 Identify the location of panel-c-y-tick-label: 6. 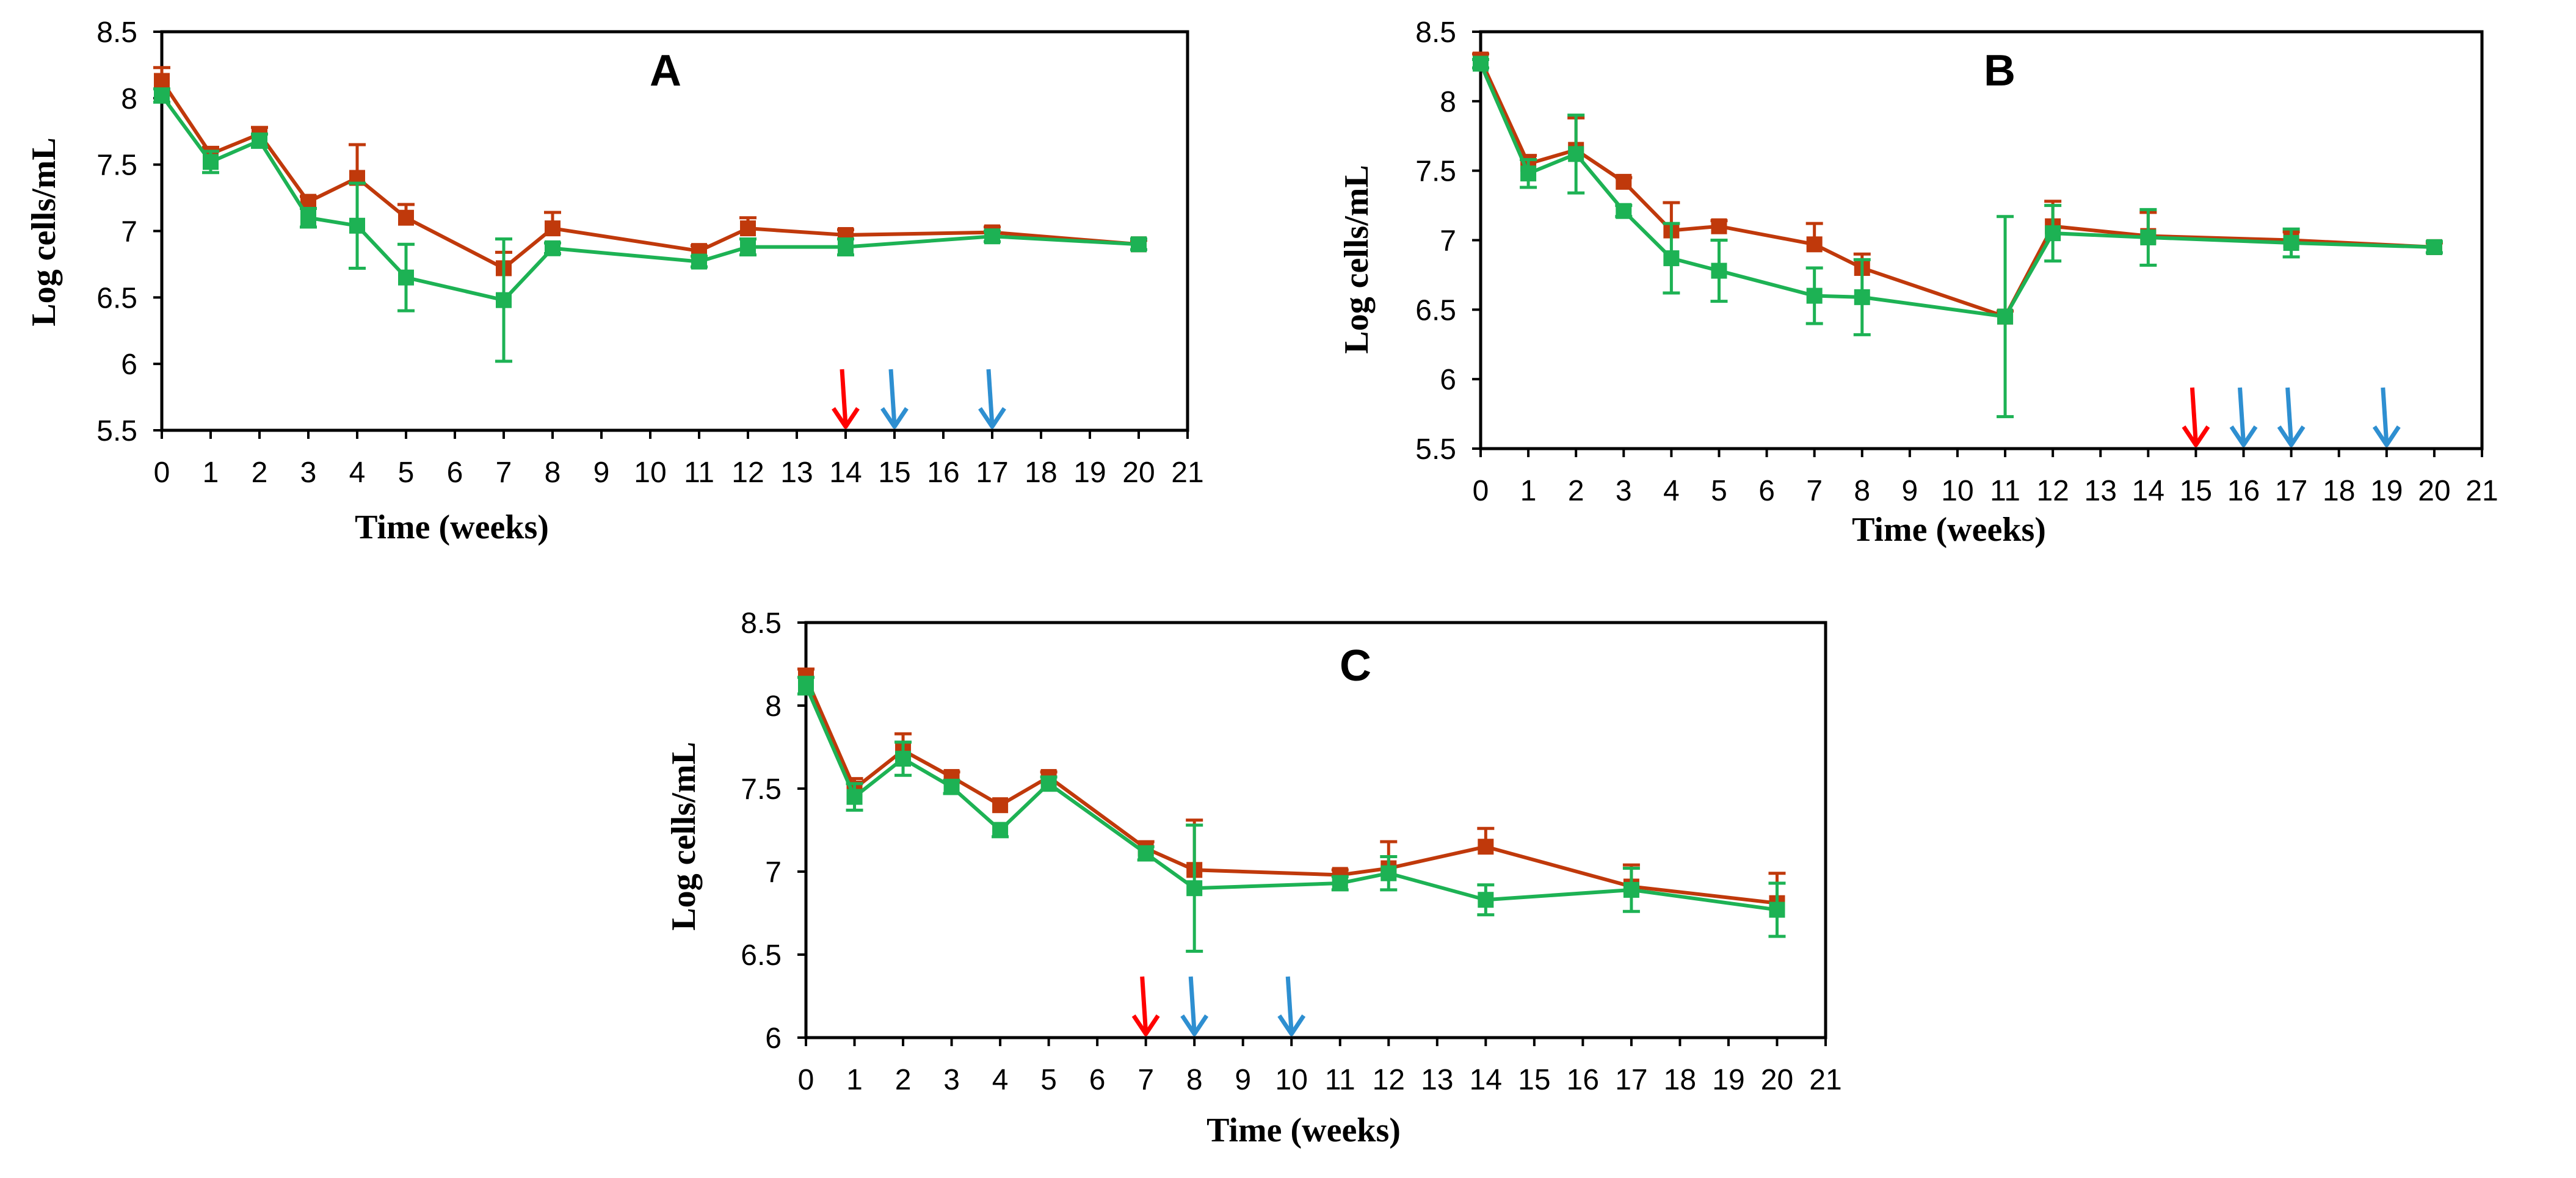
(773, 1038).